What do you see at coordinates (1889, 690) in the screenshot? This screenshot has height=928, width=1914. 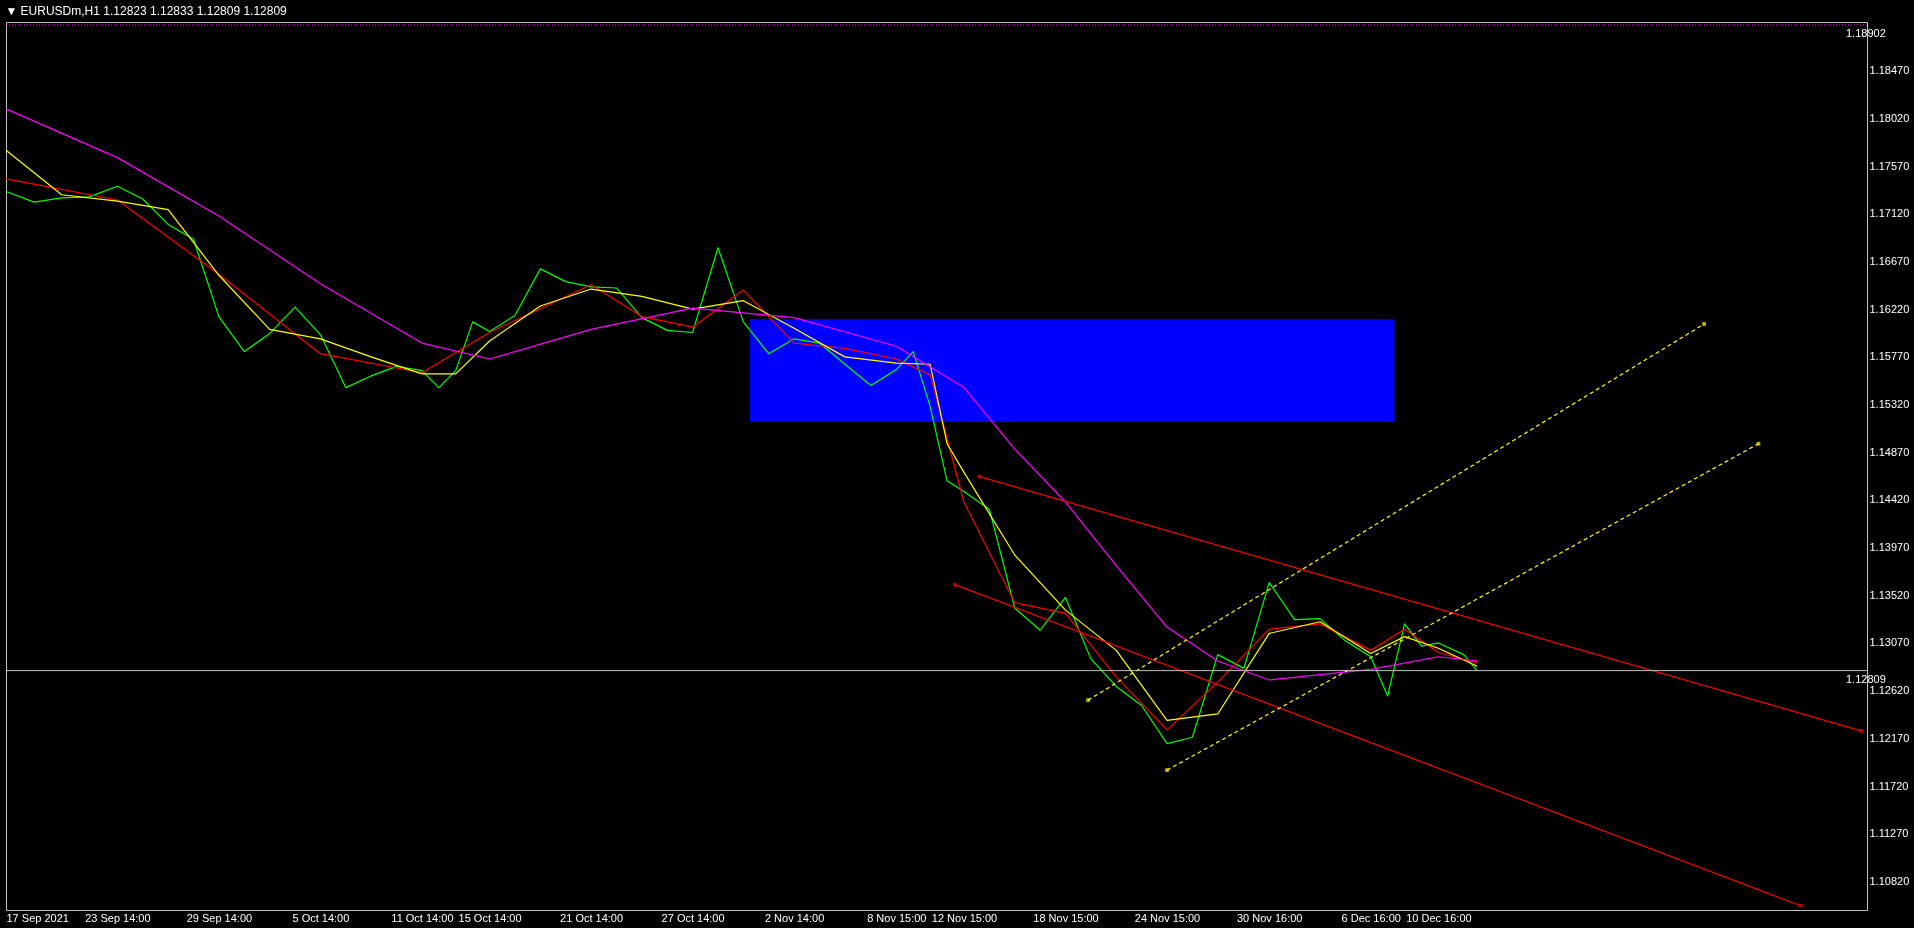 I see `y-tick-label: 1.12620` at bounding box center [1889, 690].